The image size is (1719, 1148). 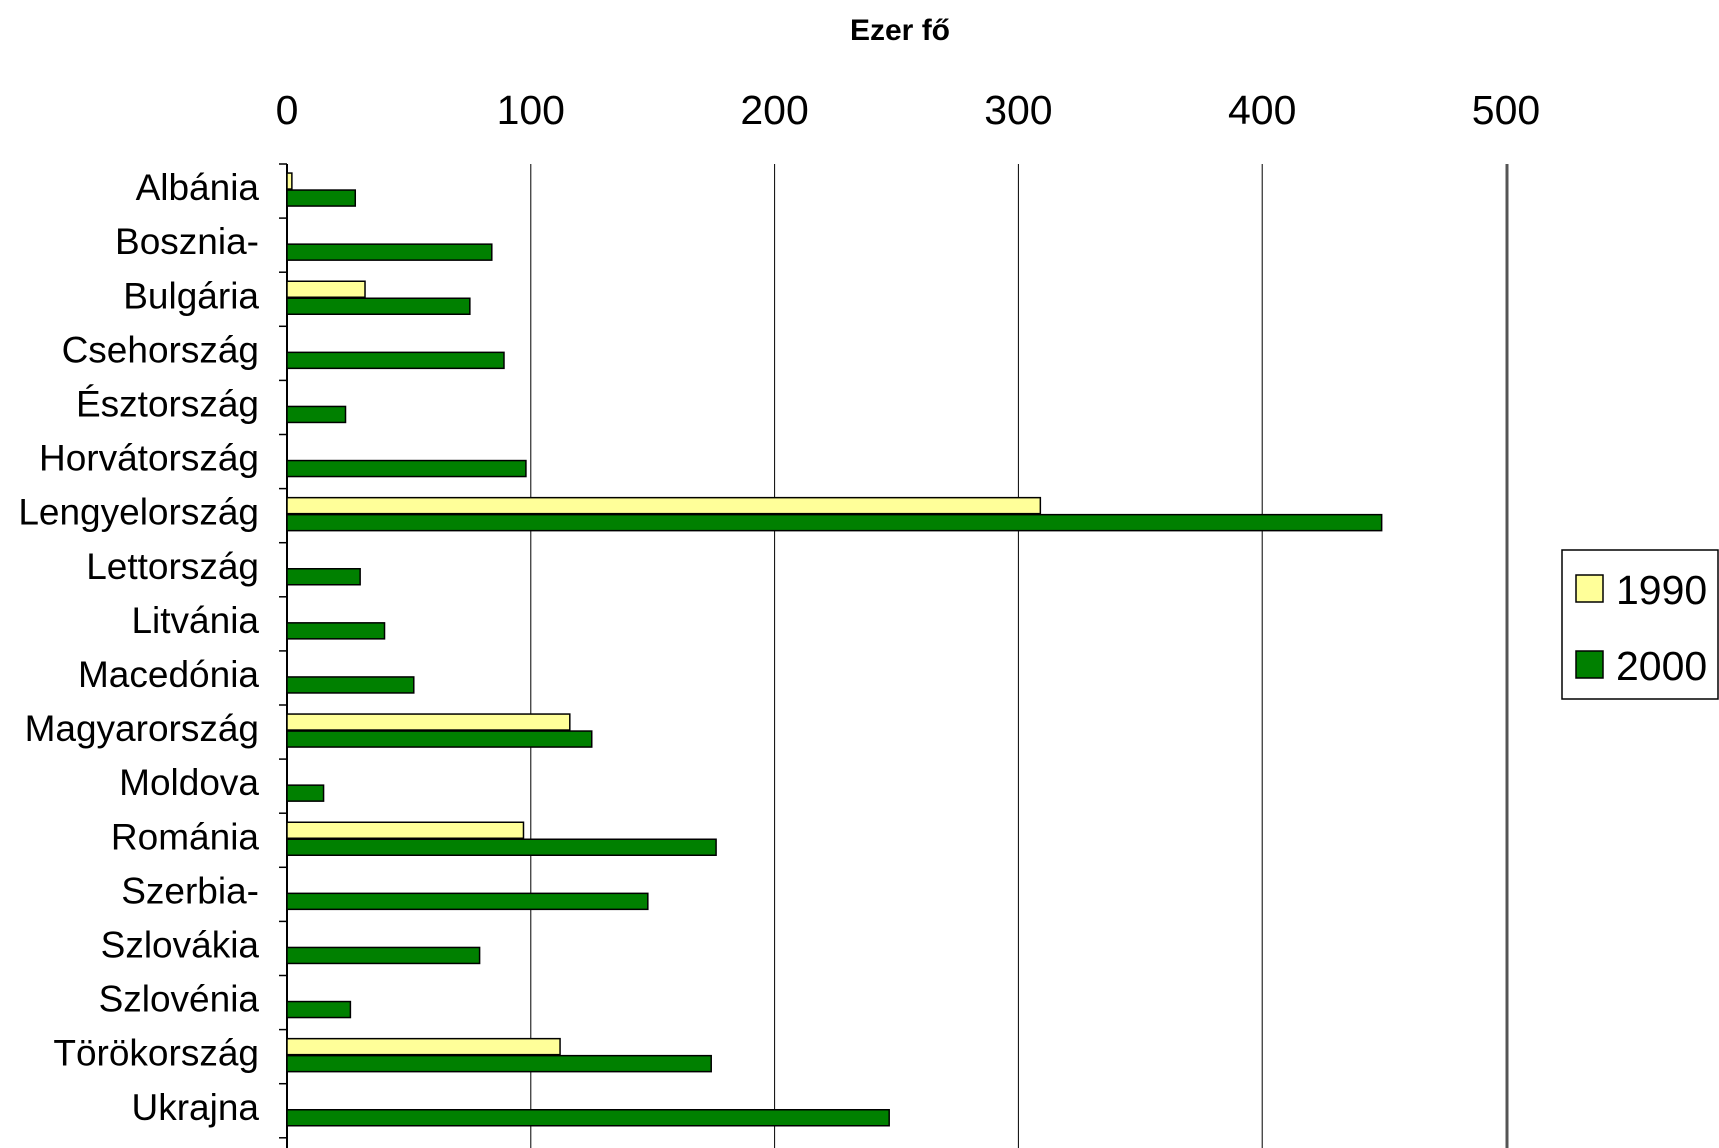 What do you see at coordinates (191, 295) in the screenshot?
I see `category-label: Bulgária` at bounding box center [191, 295].